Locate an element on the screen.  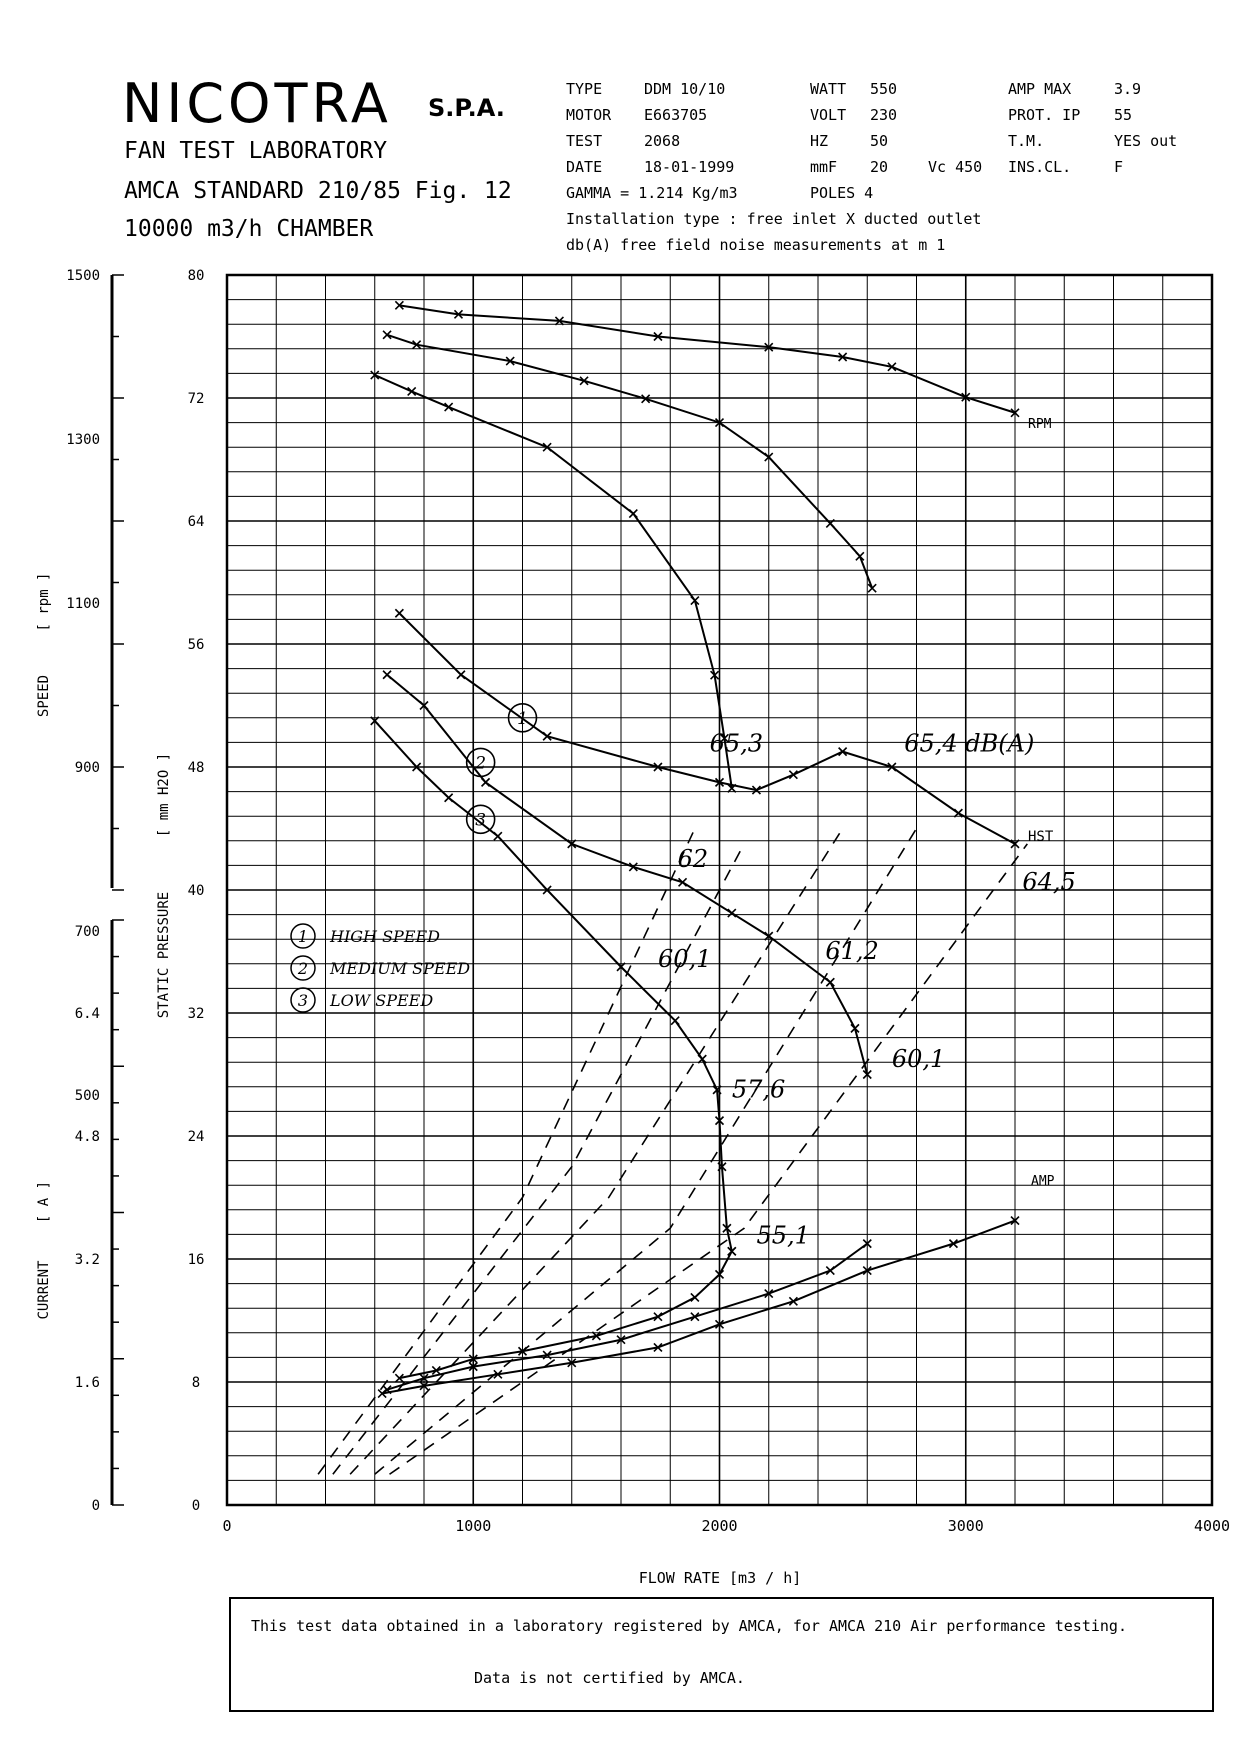
x-axis-label: FLOW RATE [m3 / h] is located at coordinates (720, 1578).